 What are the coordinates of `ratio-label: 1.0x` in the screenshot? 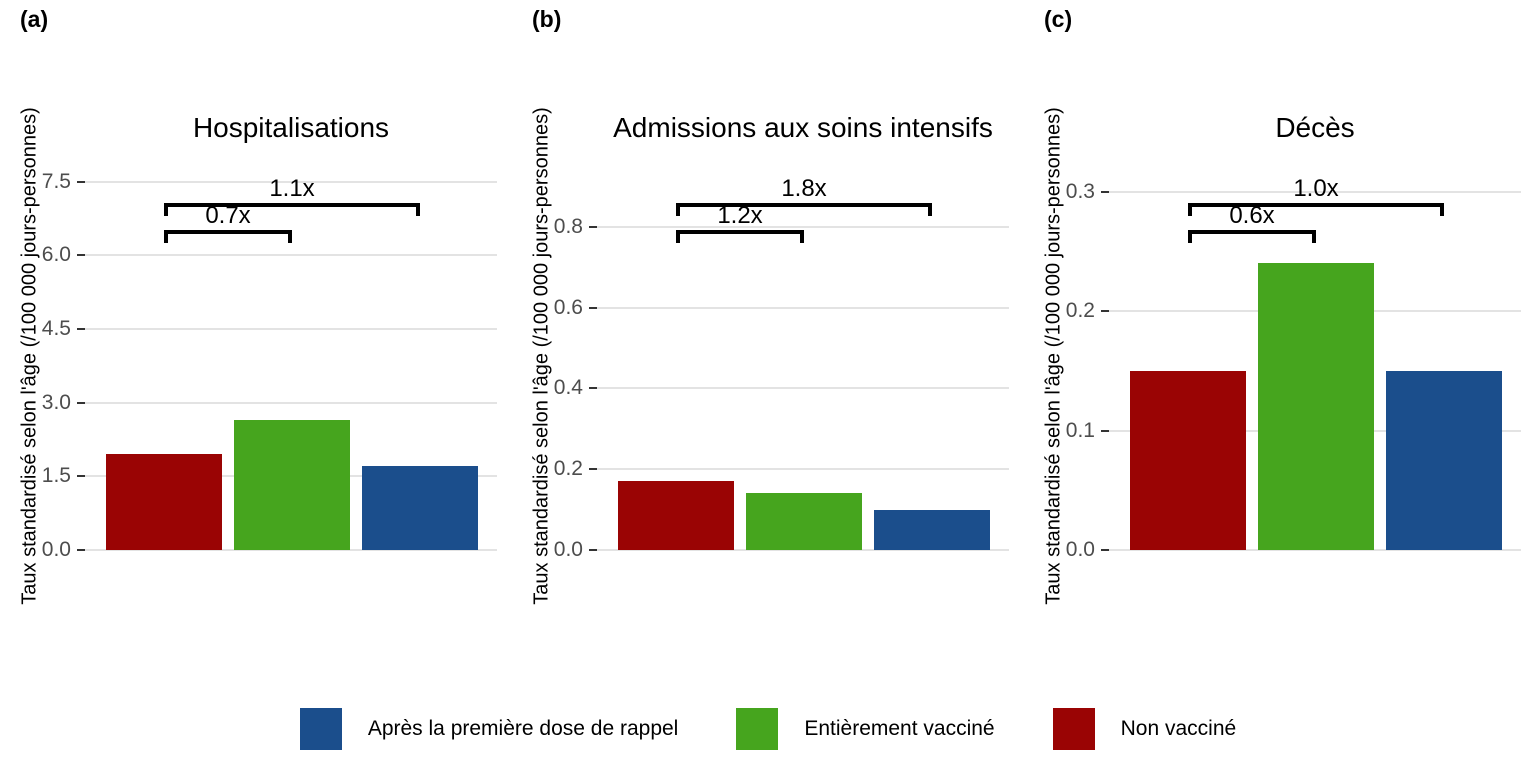 It's located at (1316, 188).